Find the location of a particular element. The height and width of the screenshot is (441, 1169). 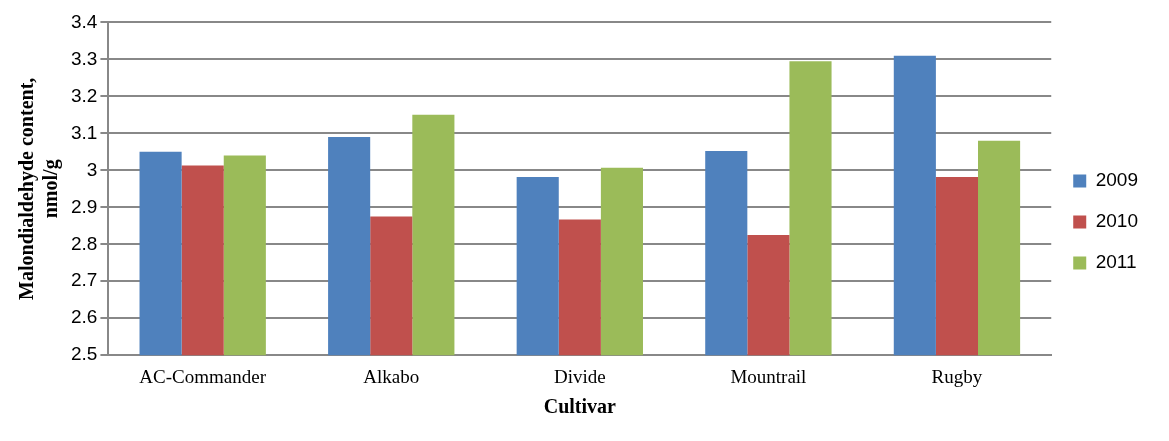

y-tick-label: 2.7 is located at coordinates (84, 280).